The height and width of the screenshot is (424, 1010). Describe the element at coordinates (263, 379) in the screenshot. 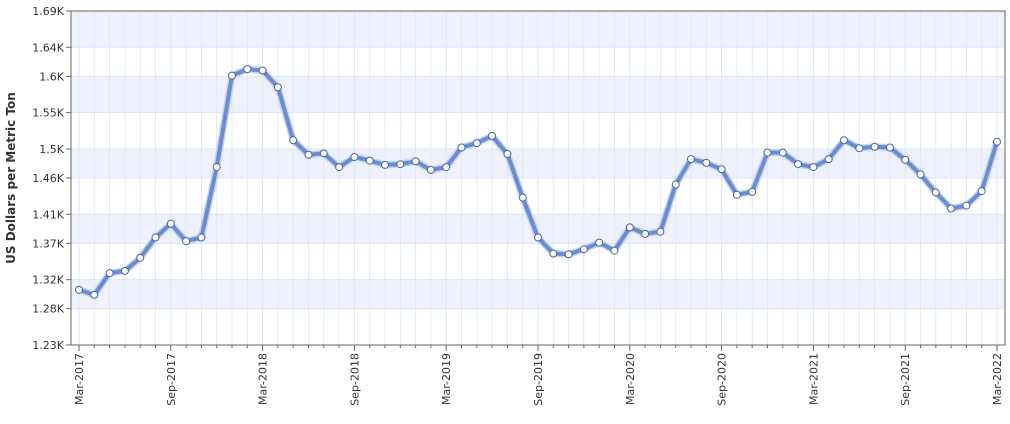

I see `x-tick-label: Mar-2018` at that location.